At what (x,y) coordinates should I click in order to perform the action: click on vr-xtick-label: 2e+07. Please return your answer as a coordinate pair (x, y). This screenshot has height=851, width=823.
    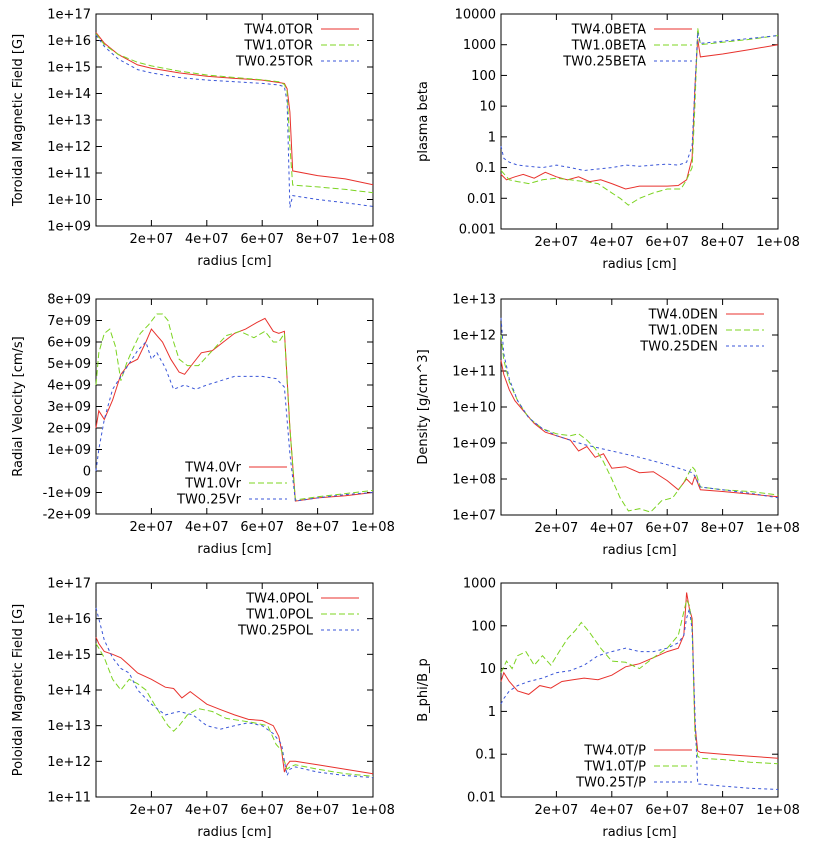
    Looking at the image, I should click on (152, 527).